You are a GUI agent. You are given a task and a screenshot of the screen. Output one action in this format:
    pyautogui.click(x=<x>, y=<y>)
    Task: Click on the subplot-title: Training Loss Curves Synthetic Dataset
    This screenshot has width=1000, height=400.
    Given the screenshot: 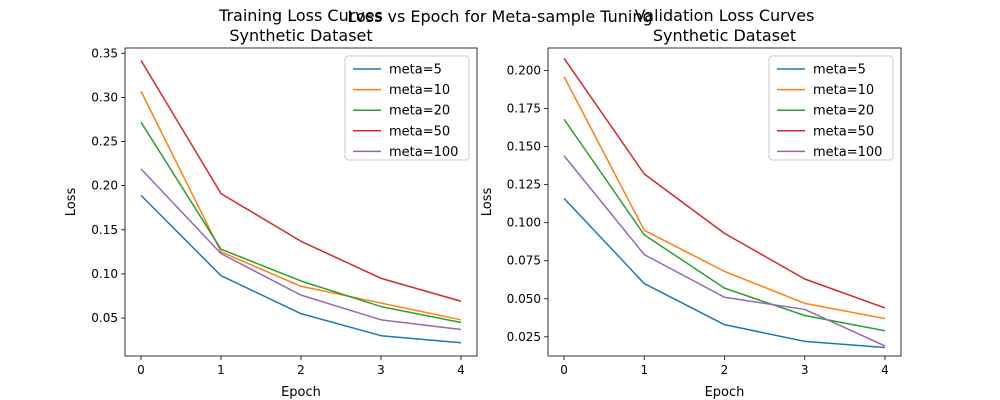 What is the action you would take?
    pyautogui.click(x=300, y=25)
    